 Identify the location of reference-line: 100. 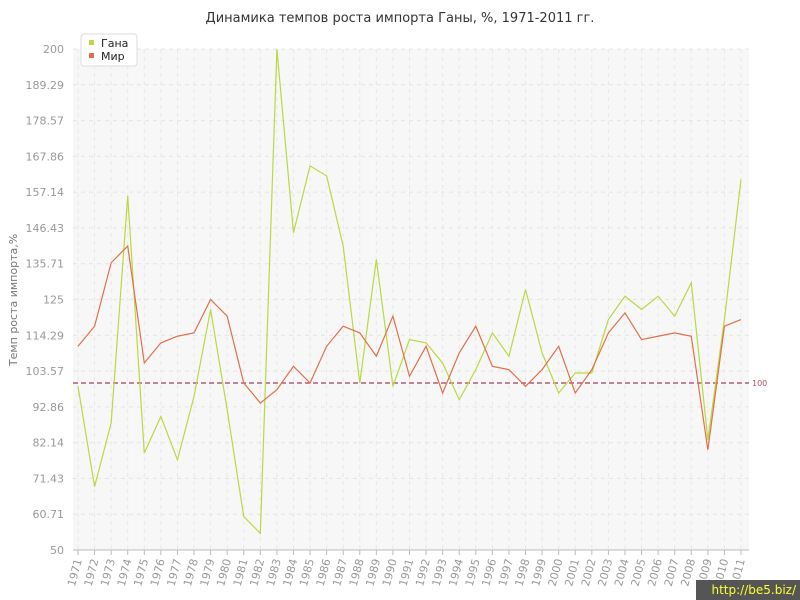
(420, 383).